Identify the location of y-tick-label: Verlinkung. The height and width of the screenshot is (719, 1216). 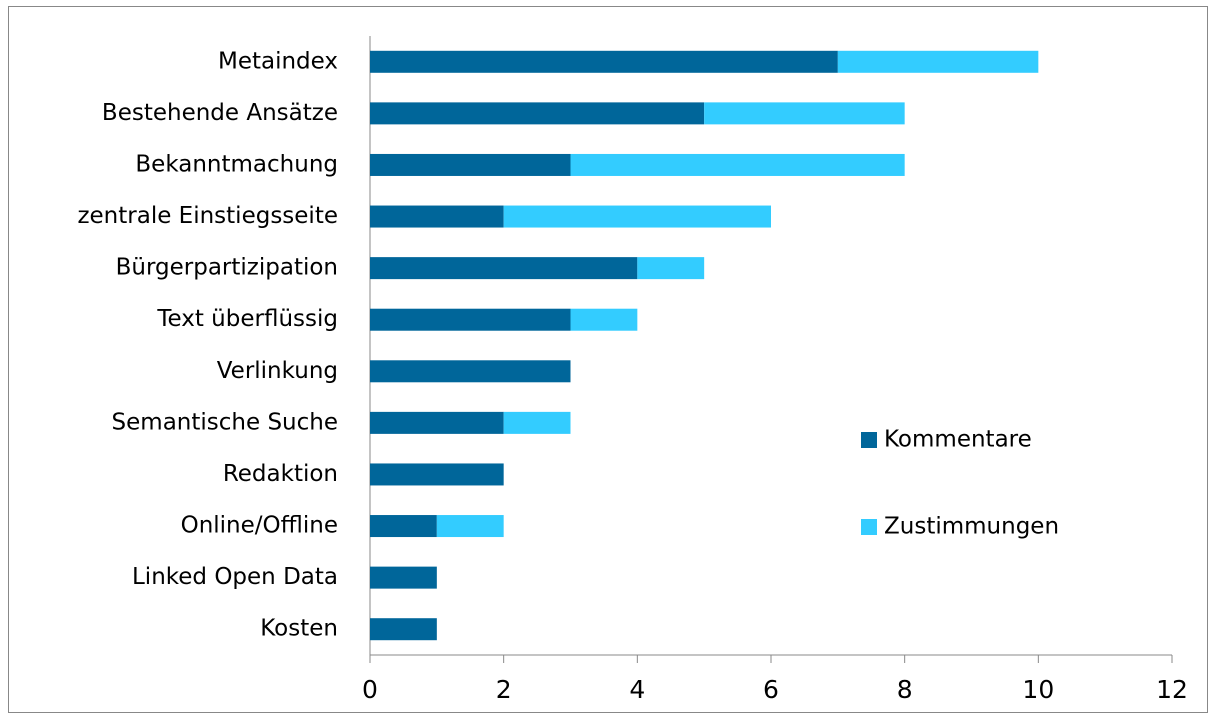
(277, 371).